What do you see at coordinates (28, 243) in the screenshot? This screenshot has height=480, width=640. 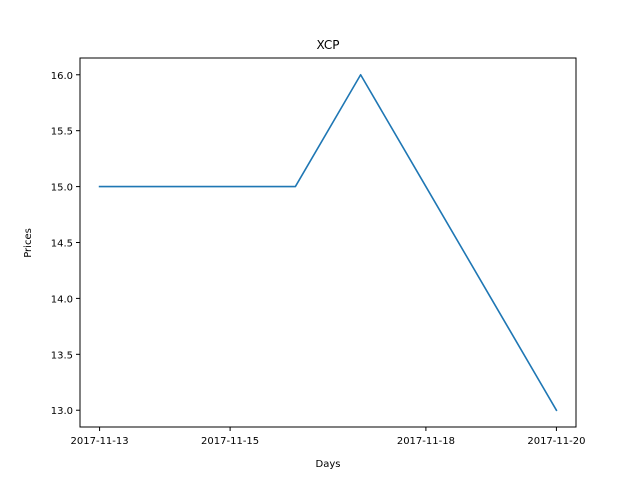 I see `y-axis-label: Prices` at bounding box center [28, 243].